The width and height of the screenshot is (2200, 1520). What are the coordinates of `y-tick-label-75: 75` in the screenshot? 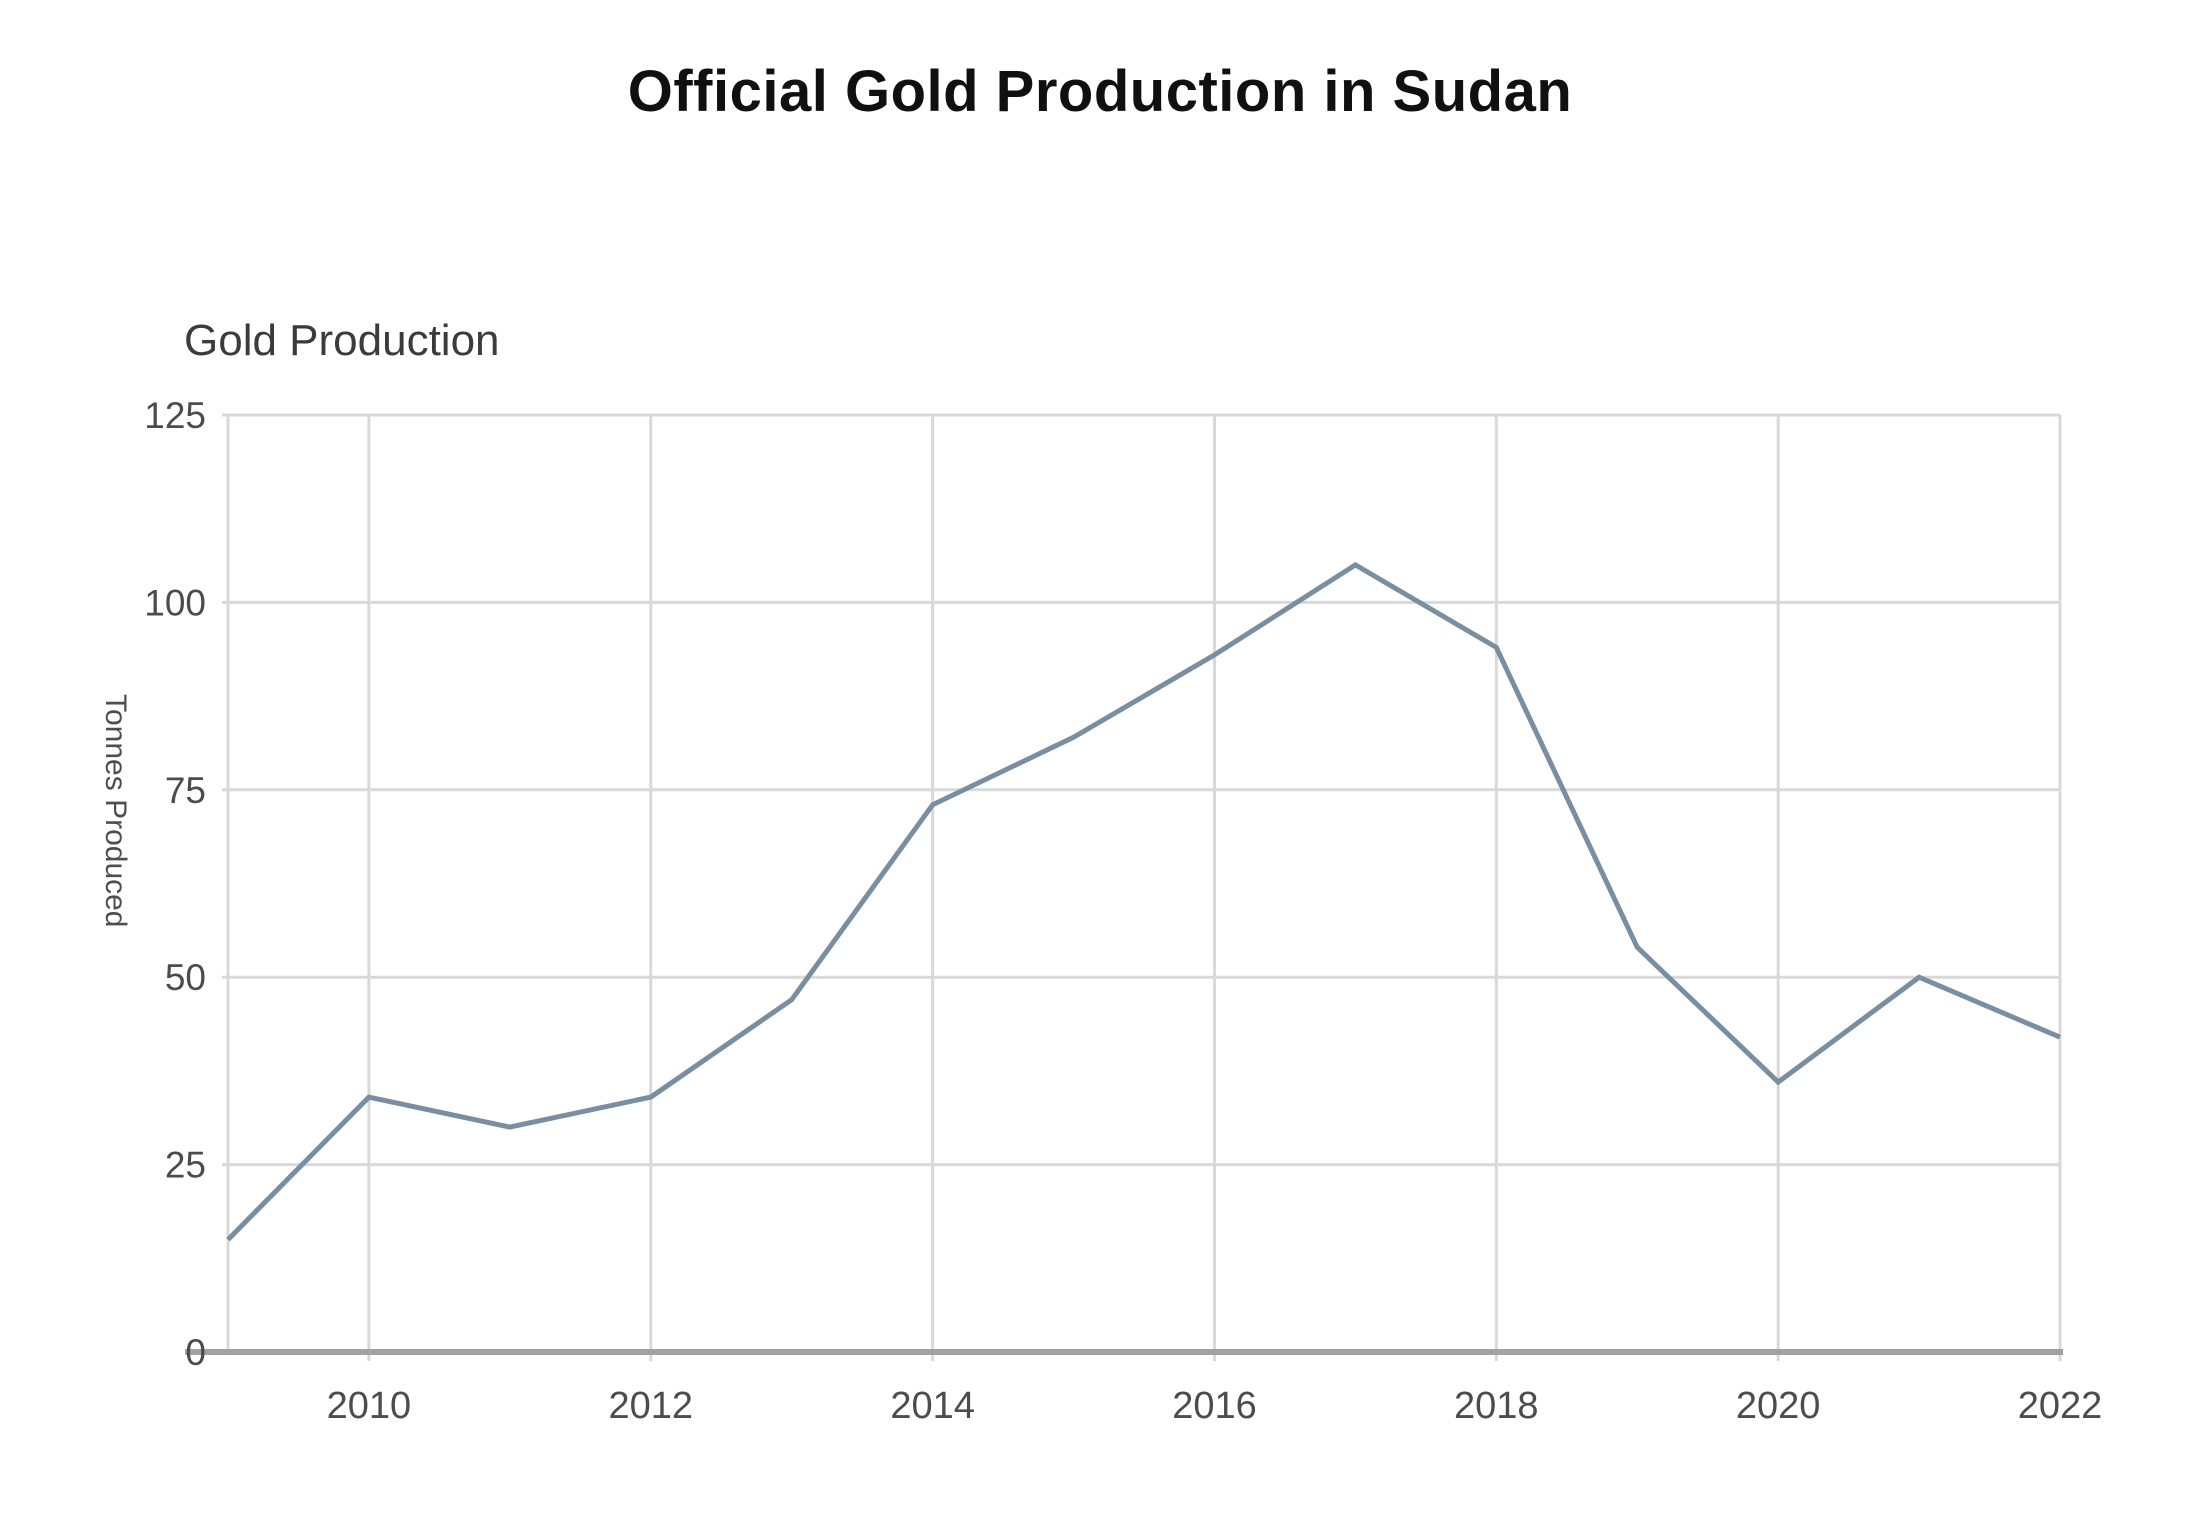 It's located at (185, 790).